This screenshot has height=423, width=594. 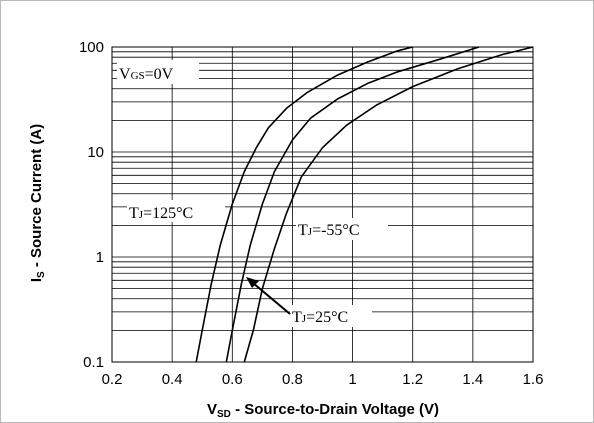 I want to click on x-tick-label: 0.6, so click(x=232, y=379).